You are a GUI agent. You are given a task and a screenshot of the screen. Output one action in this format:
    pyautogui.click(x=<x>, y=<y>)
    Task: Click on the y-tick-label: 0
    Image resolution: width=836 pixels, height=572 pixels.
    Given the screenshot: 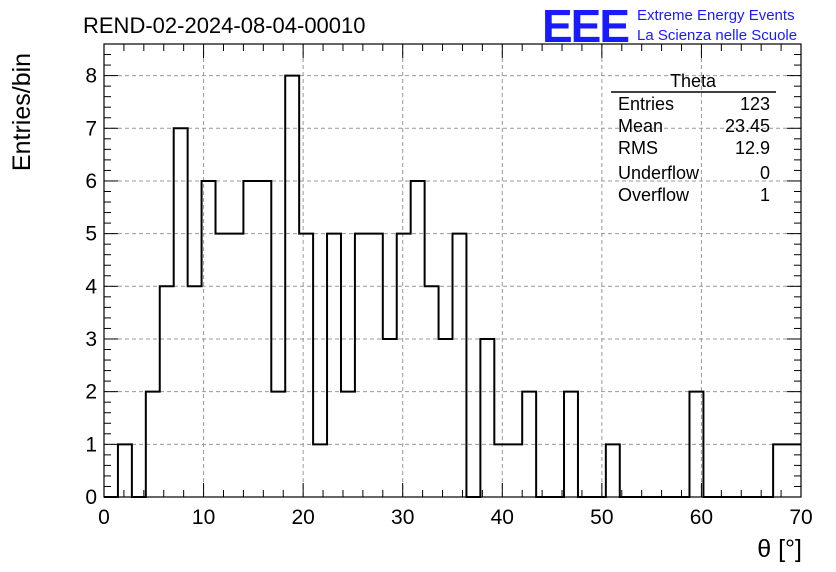 What is the action you would take?
    pyautogui.click(x=91, y=497)
    